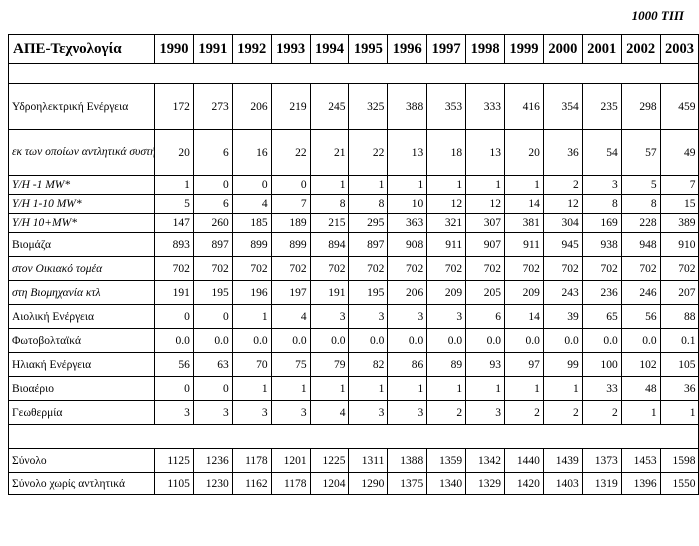 The image size is (699, 546). Describe the element at coordinates (485, 244) in the screenshot. I see `value-cell: 907` at that location.